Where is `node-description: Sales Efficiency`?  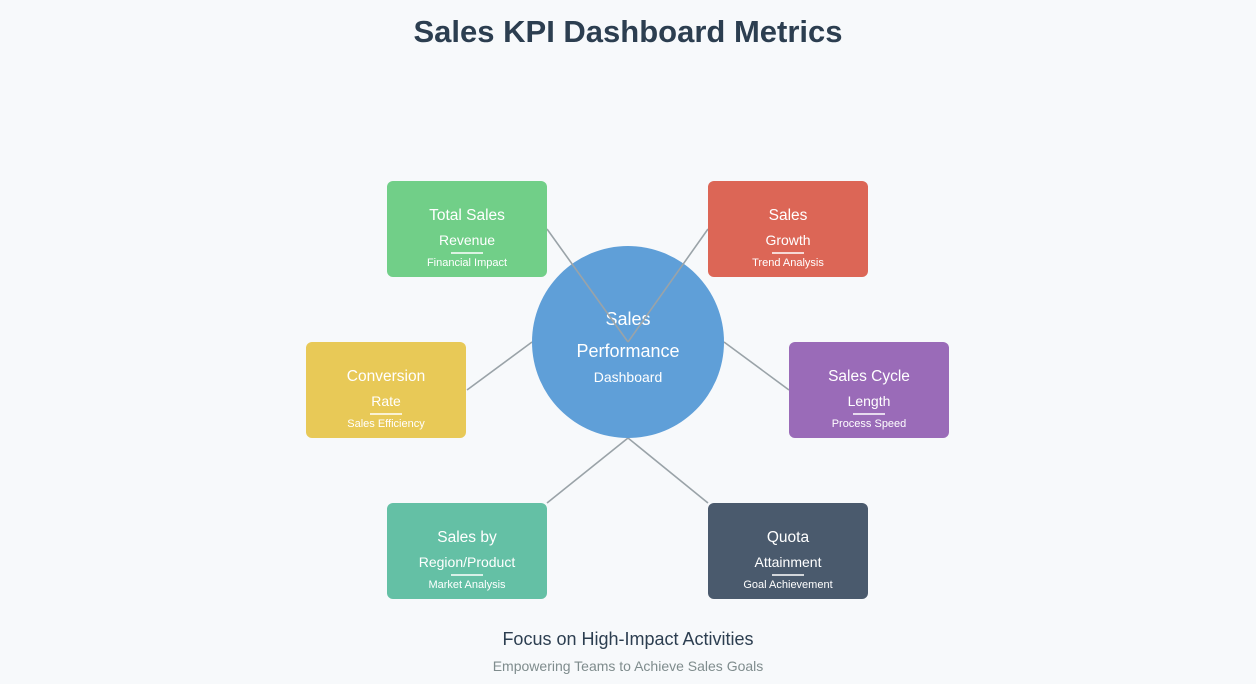
node-description: Sales Efficiency is located at coordinates (386, 424).